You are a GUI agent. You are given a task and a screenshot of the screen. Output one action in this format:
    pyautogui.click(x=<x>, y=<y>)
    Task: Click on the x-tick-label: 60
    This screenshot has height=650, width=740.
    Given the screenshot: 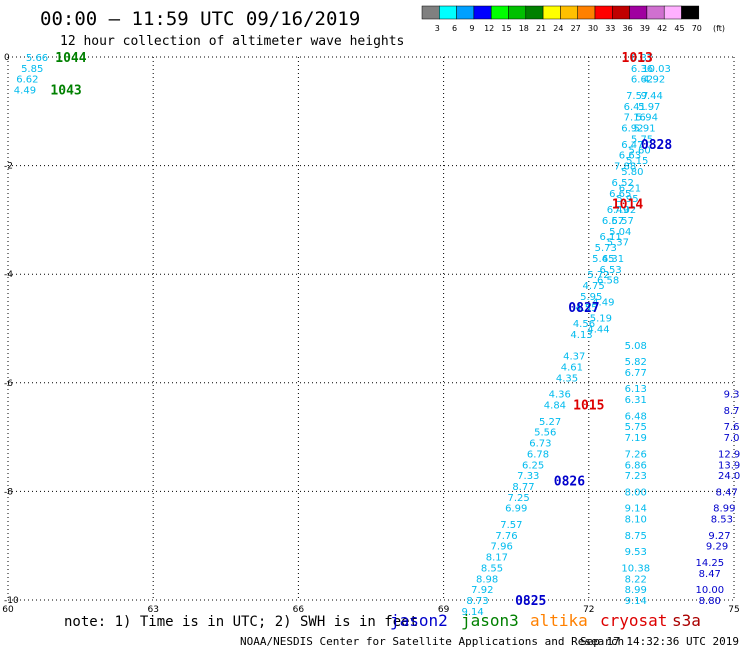 What is the action you would take?
    pyautogui.click(x=8, y=610)
    